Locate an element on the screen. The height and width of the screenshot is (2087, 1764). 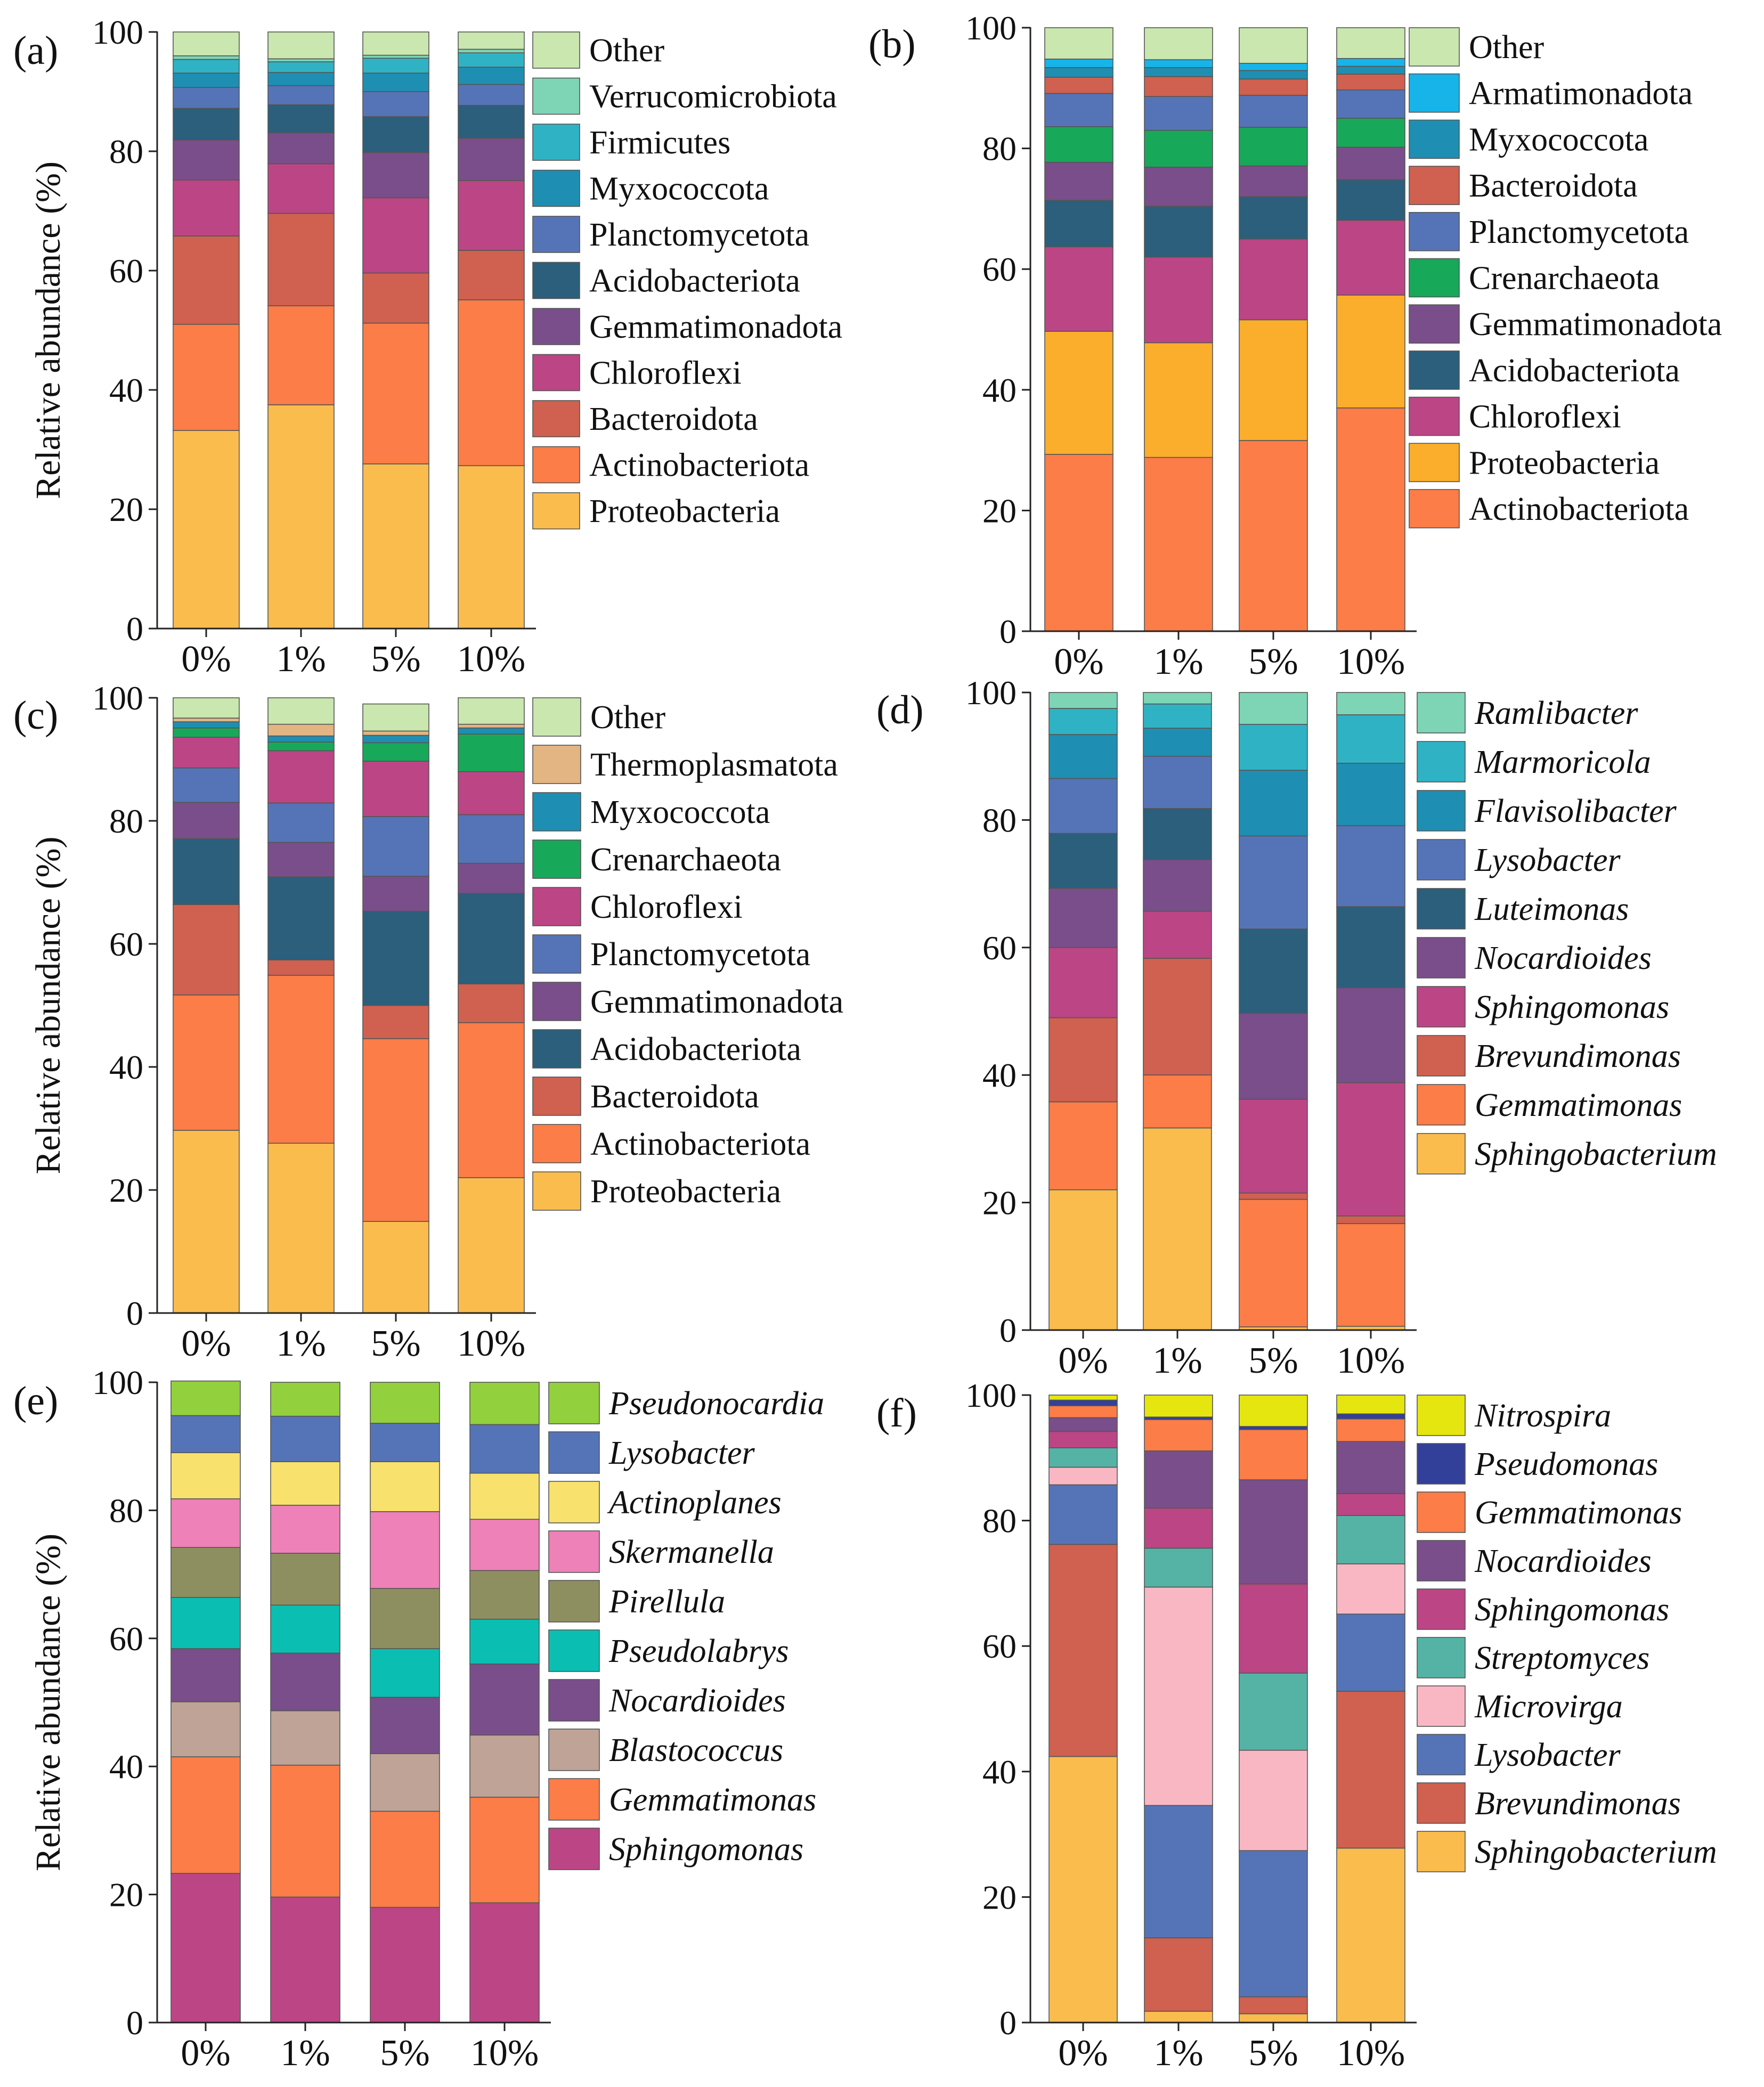
bar-segment-actinoplanes is located at coordinates (205, 1475).